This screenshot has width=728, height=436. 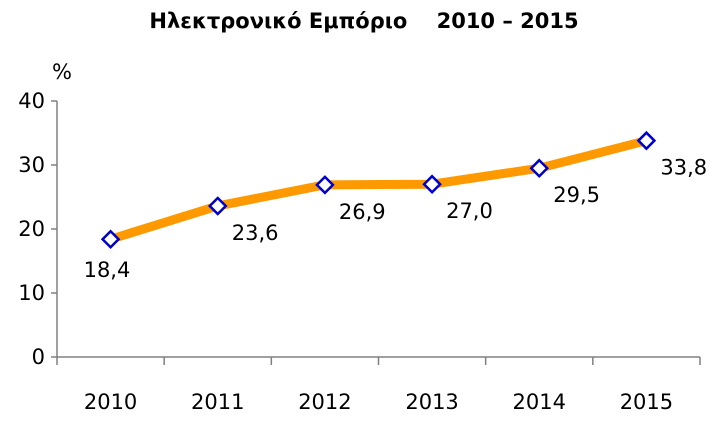 What do you see at coordinates (362, 212) in the screenshot?
I see `data-label-2012: 26,9` at bounding box center [362, 212].